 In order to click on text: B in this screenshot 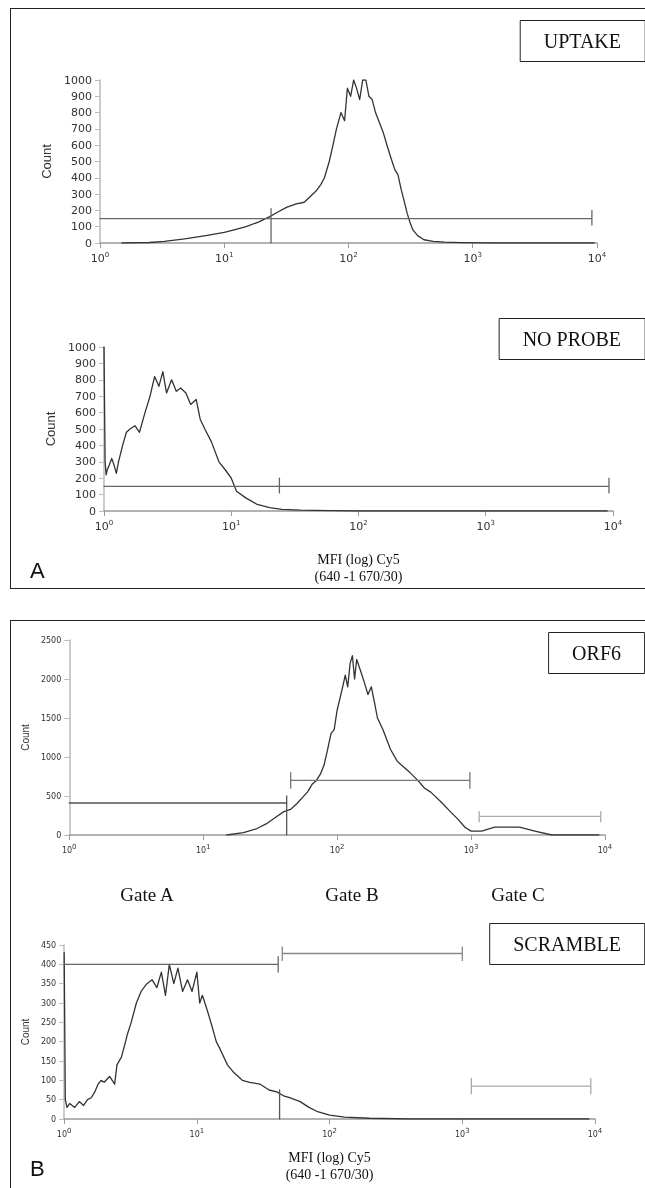, I will do `click(37, 1169)`.